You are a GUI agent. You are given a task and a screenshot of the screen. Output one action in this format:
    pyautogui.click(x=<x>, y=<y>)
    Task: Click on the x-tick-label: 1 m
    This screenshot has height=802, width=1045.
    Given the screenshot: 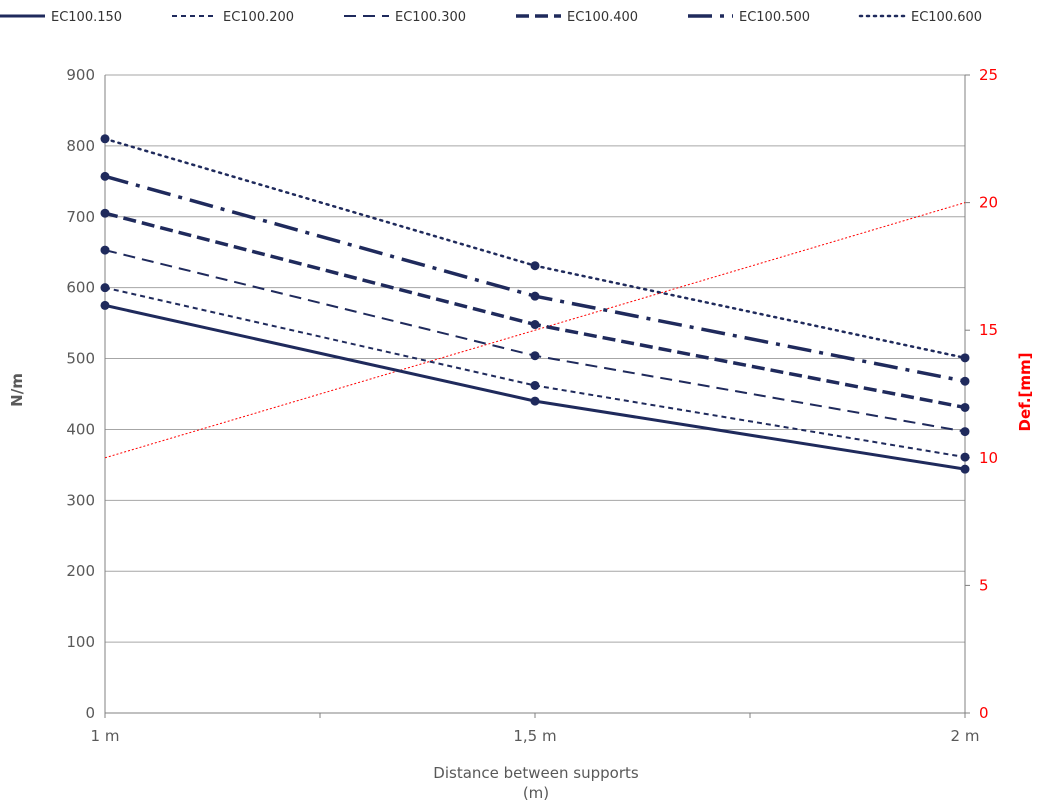 What is the action you would take?
    pyautogui.click(x=105, y=736)
    